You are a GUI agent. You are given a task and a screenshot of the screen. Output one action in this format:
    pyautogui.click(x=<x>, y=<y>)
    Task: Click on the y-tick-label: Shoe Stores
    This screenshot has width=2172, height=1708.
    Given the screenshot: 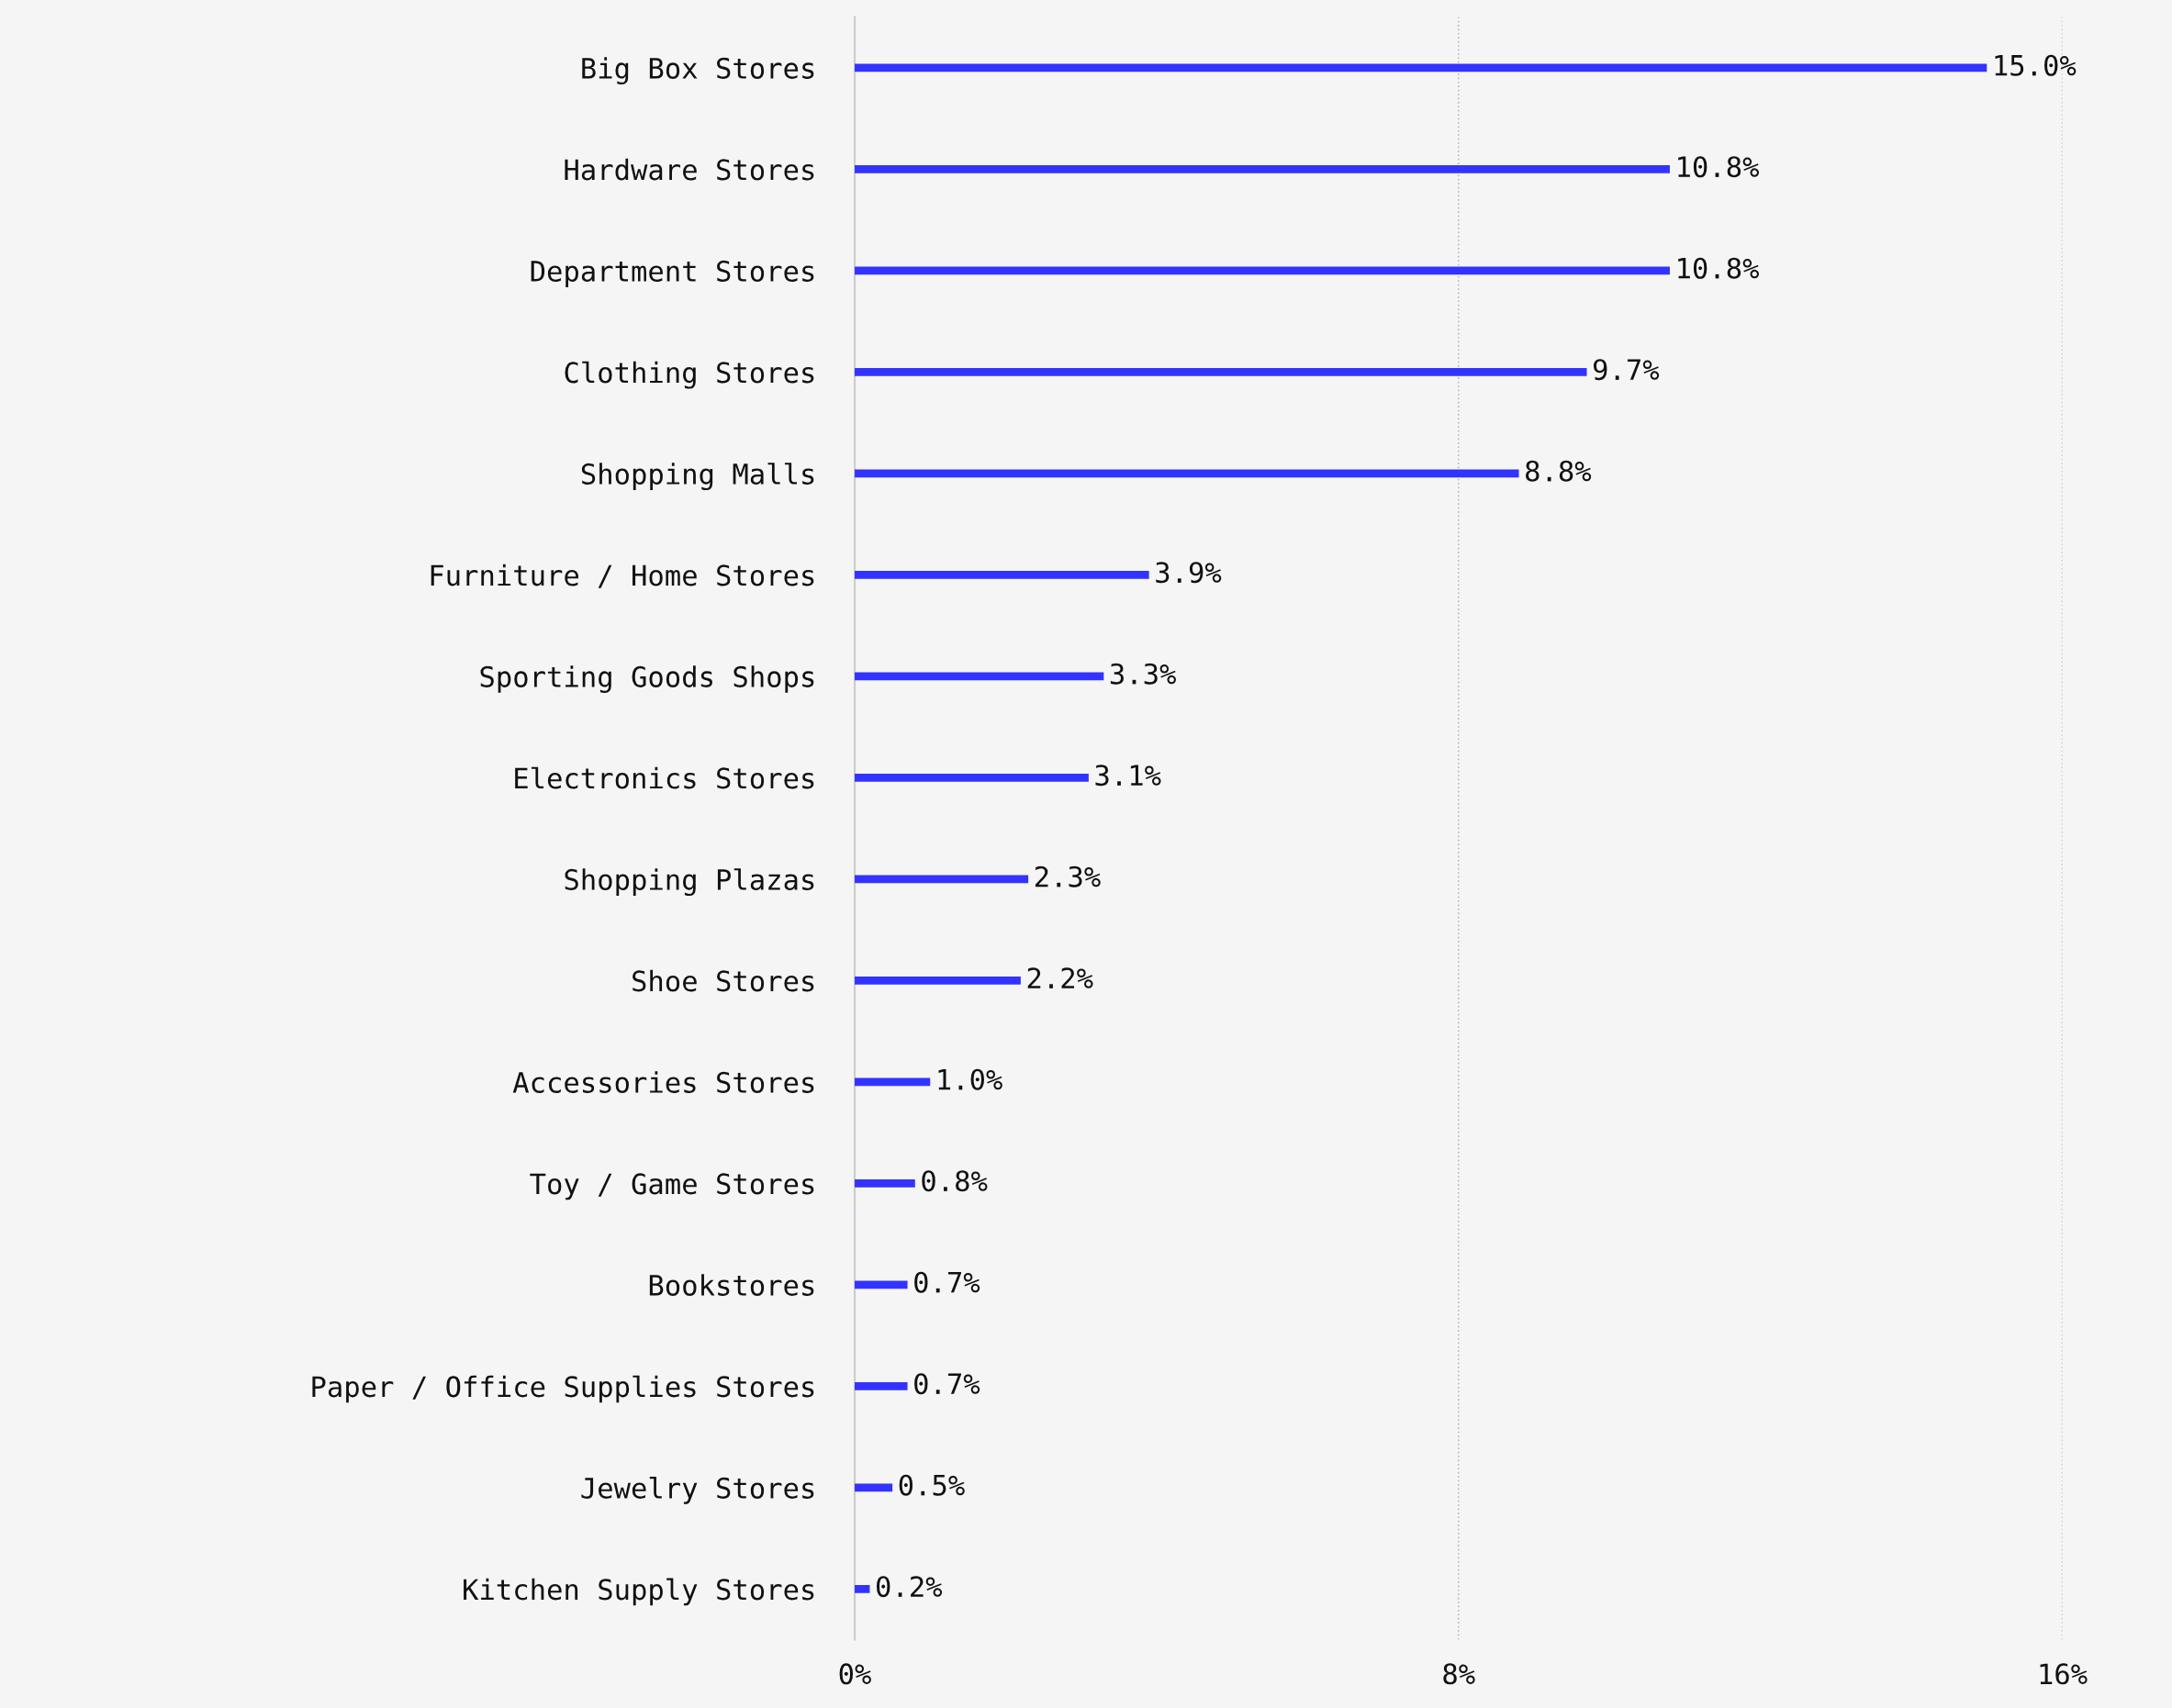 What is the action you would take?
    pyautogui.click(x=723, y=980)
    